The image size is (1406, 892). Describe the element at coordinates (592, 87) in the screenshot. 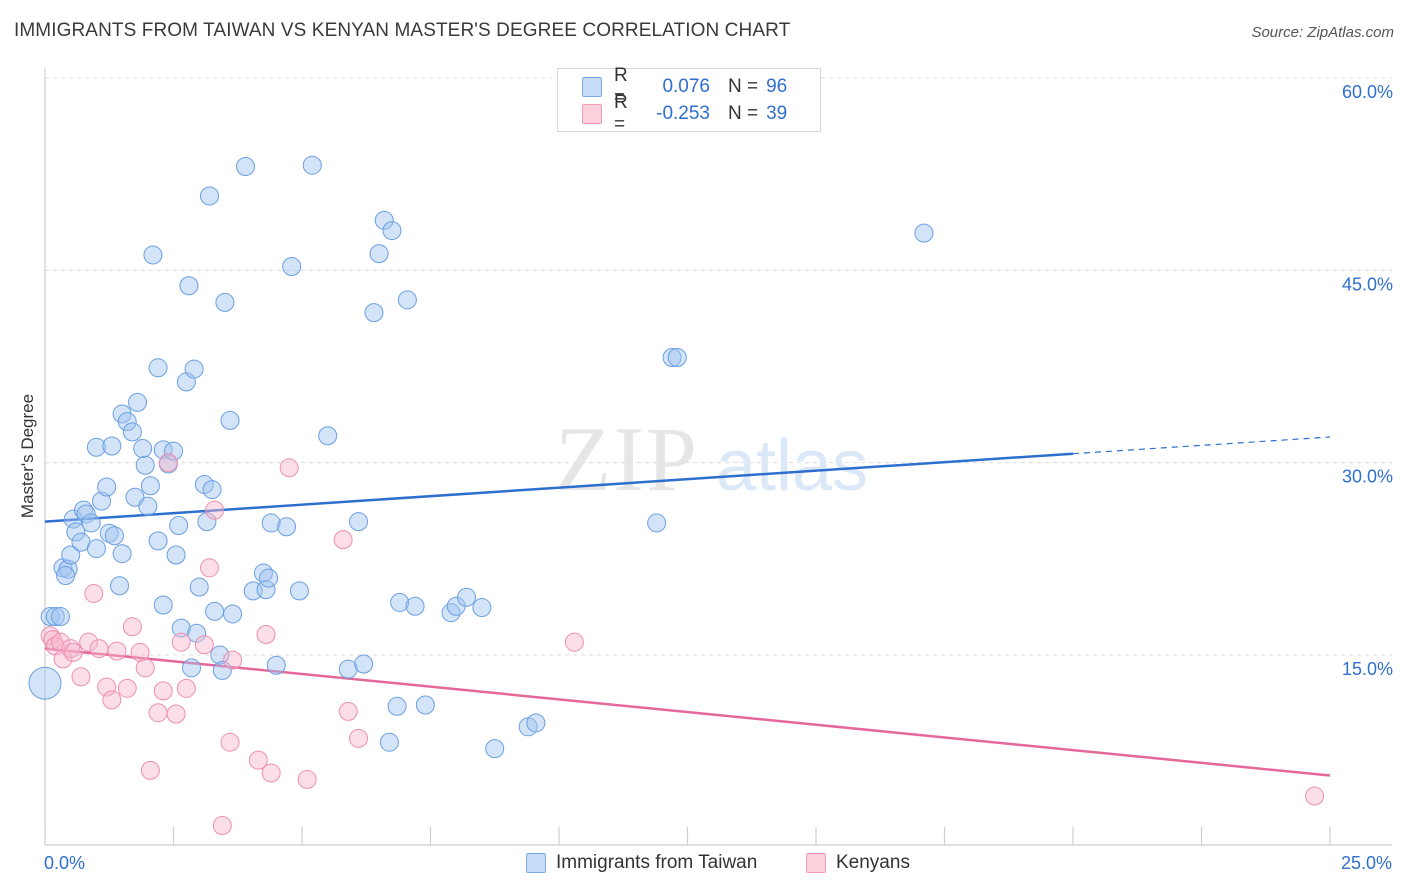

I see `legend-swatch-taiwan` at that location.